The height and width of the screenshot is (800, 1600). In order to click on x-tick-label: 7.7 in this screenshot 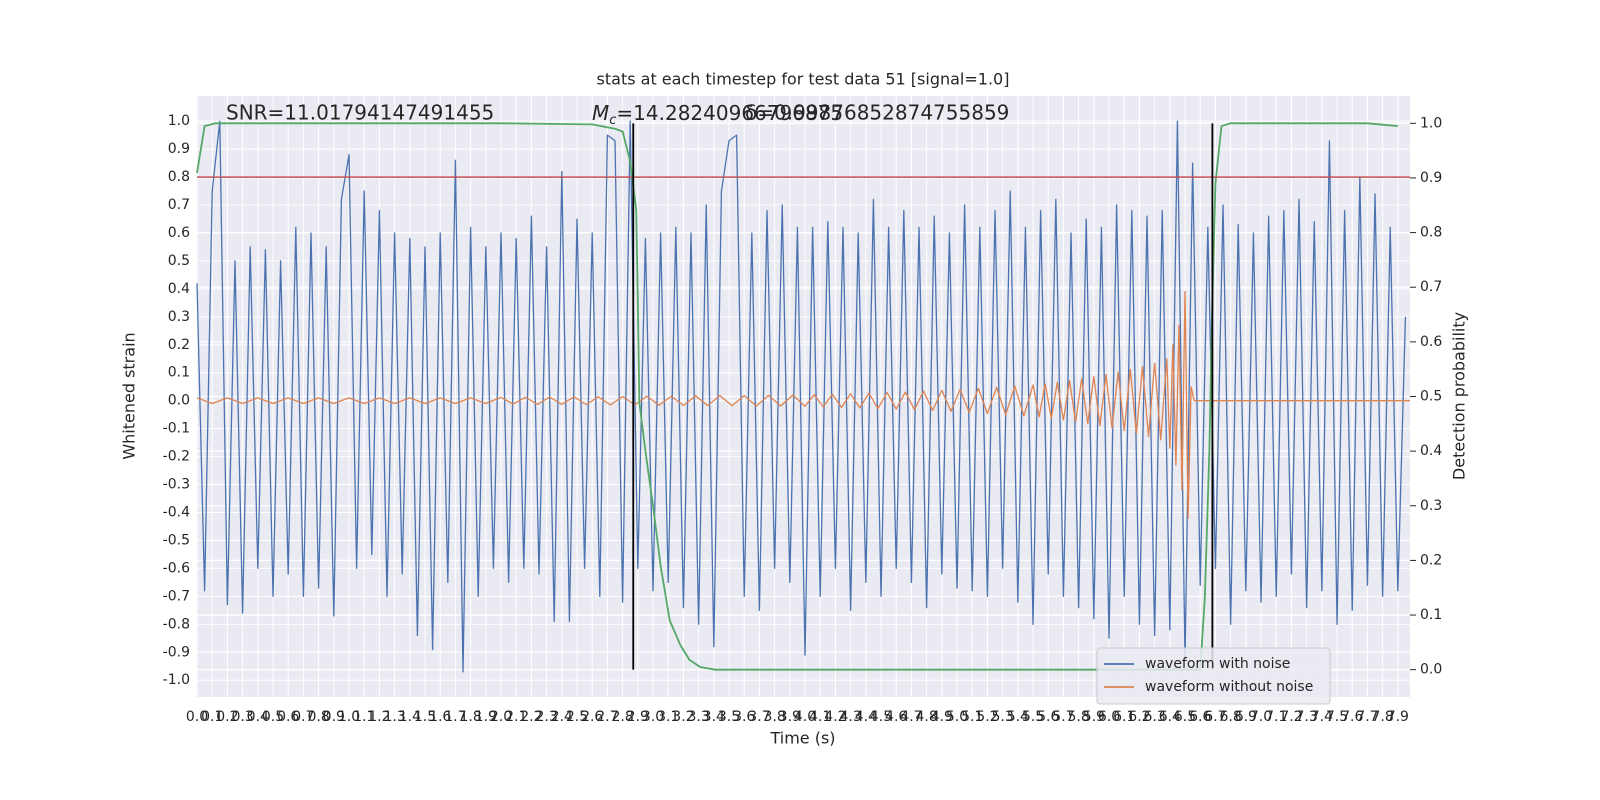, I will do `click(1367, 717)`.